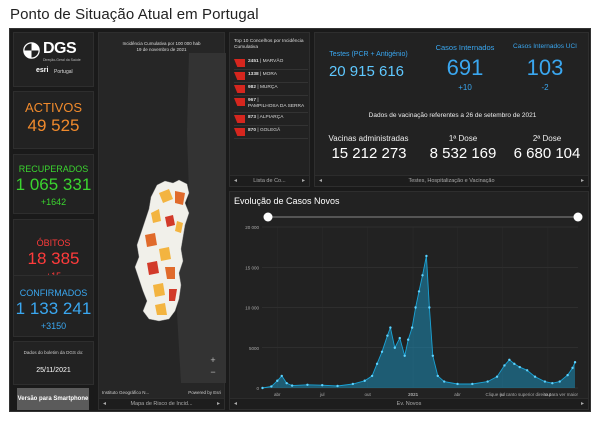  I want to click on obitos-label: ÓBITOS, so click(53, 243).